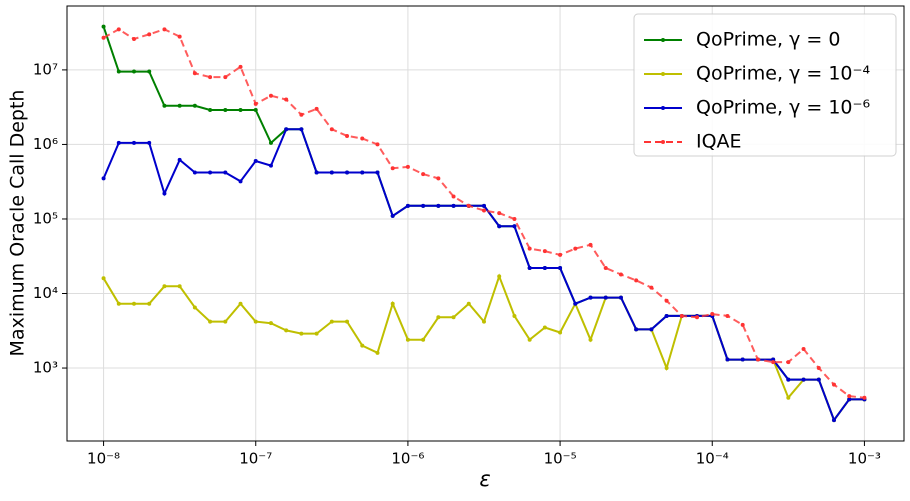 The height and width of the screenshot is (501, 910). Describe the element at coordinates (765, 85) in the screenshot. I see `legend-box` at that location.